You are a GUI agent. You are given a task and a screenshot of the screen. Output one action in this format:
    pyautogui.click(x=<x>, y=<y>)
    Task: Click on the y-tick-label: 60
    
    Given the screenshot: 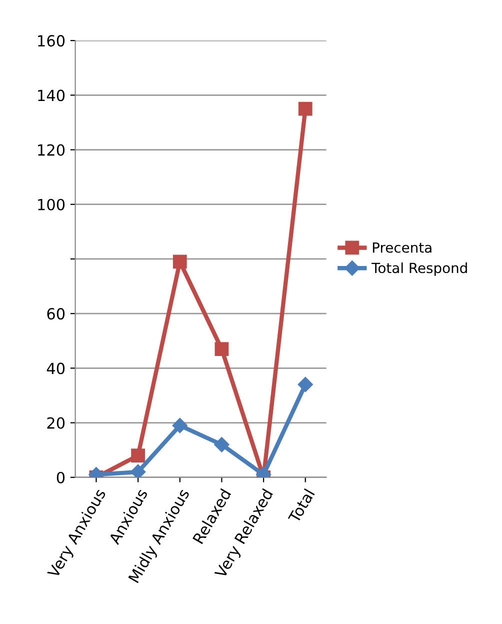 What is the action you would take?
    pyautogui.click(x=56, y=314)
    